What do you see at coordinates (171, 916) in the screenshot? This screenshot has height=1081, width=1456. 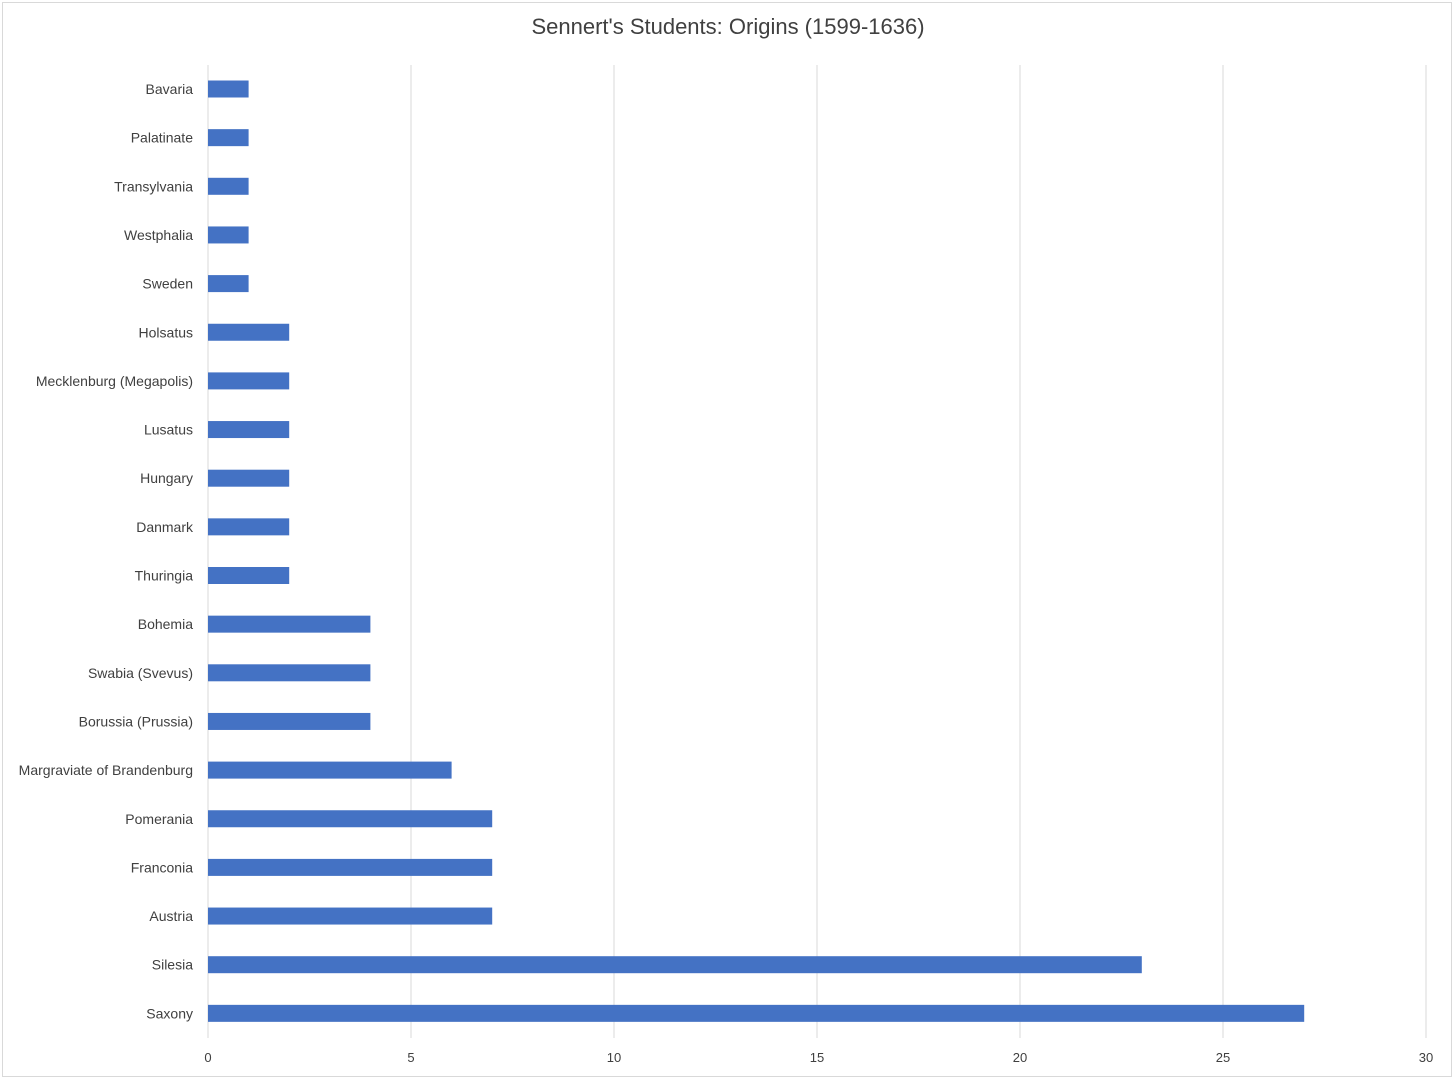 I see `category-label: Austria` at bounding box center [171, 916].